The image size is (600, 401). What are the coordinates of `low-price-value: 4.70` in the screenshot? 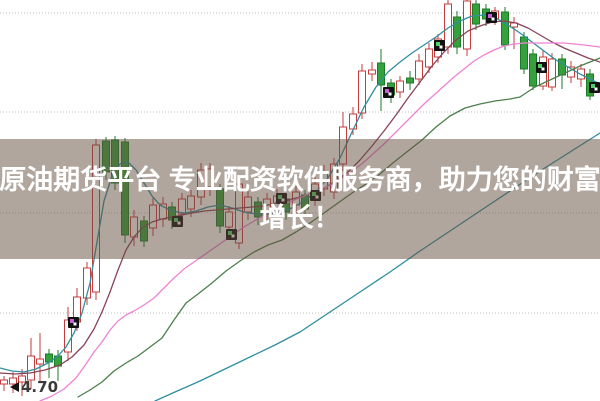 It's located at (40, 387).